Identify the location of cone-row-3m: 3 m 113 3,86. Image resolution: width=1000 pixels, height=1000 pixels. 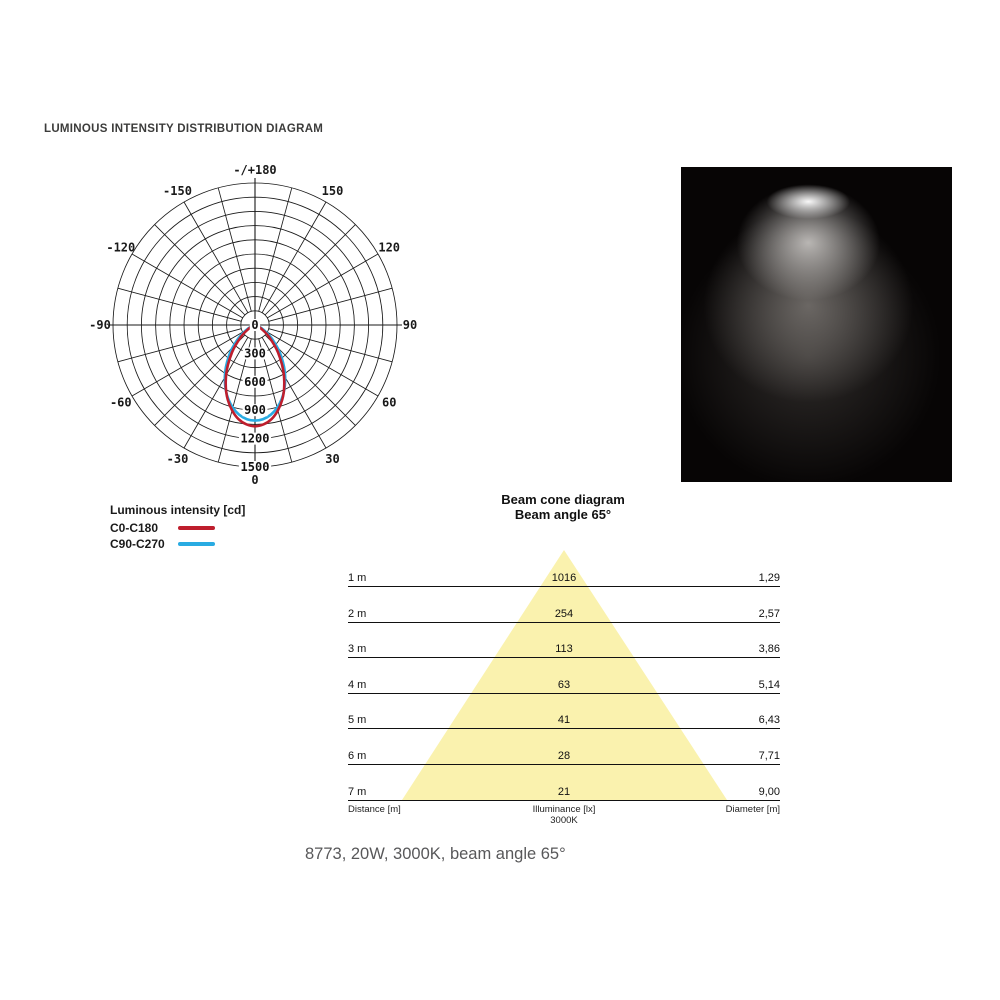
(564, 650).